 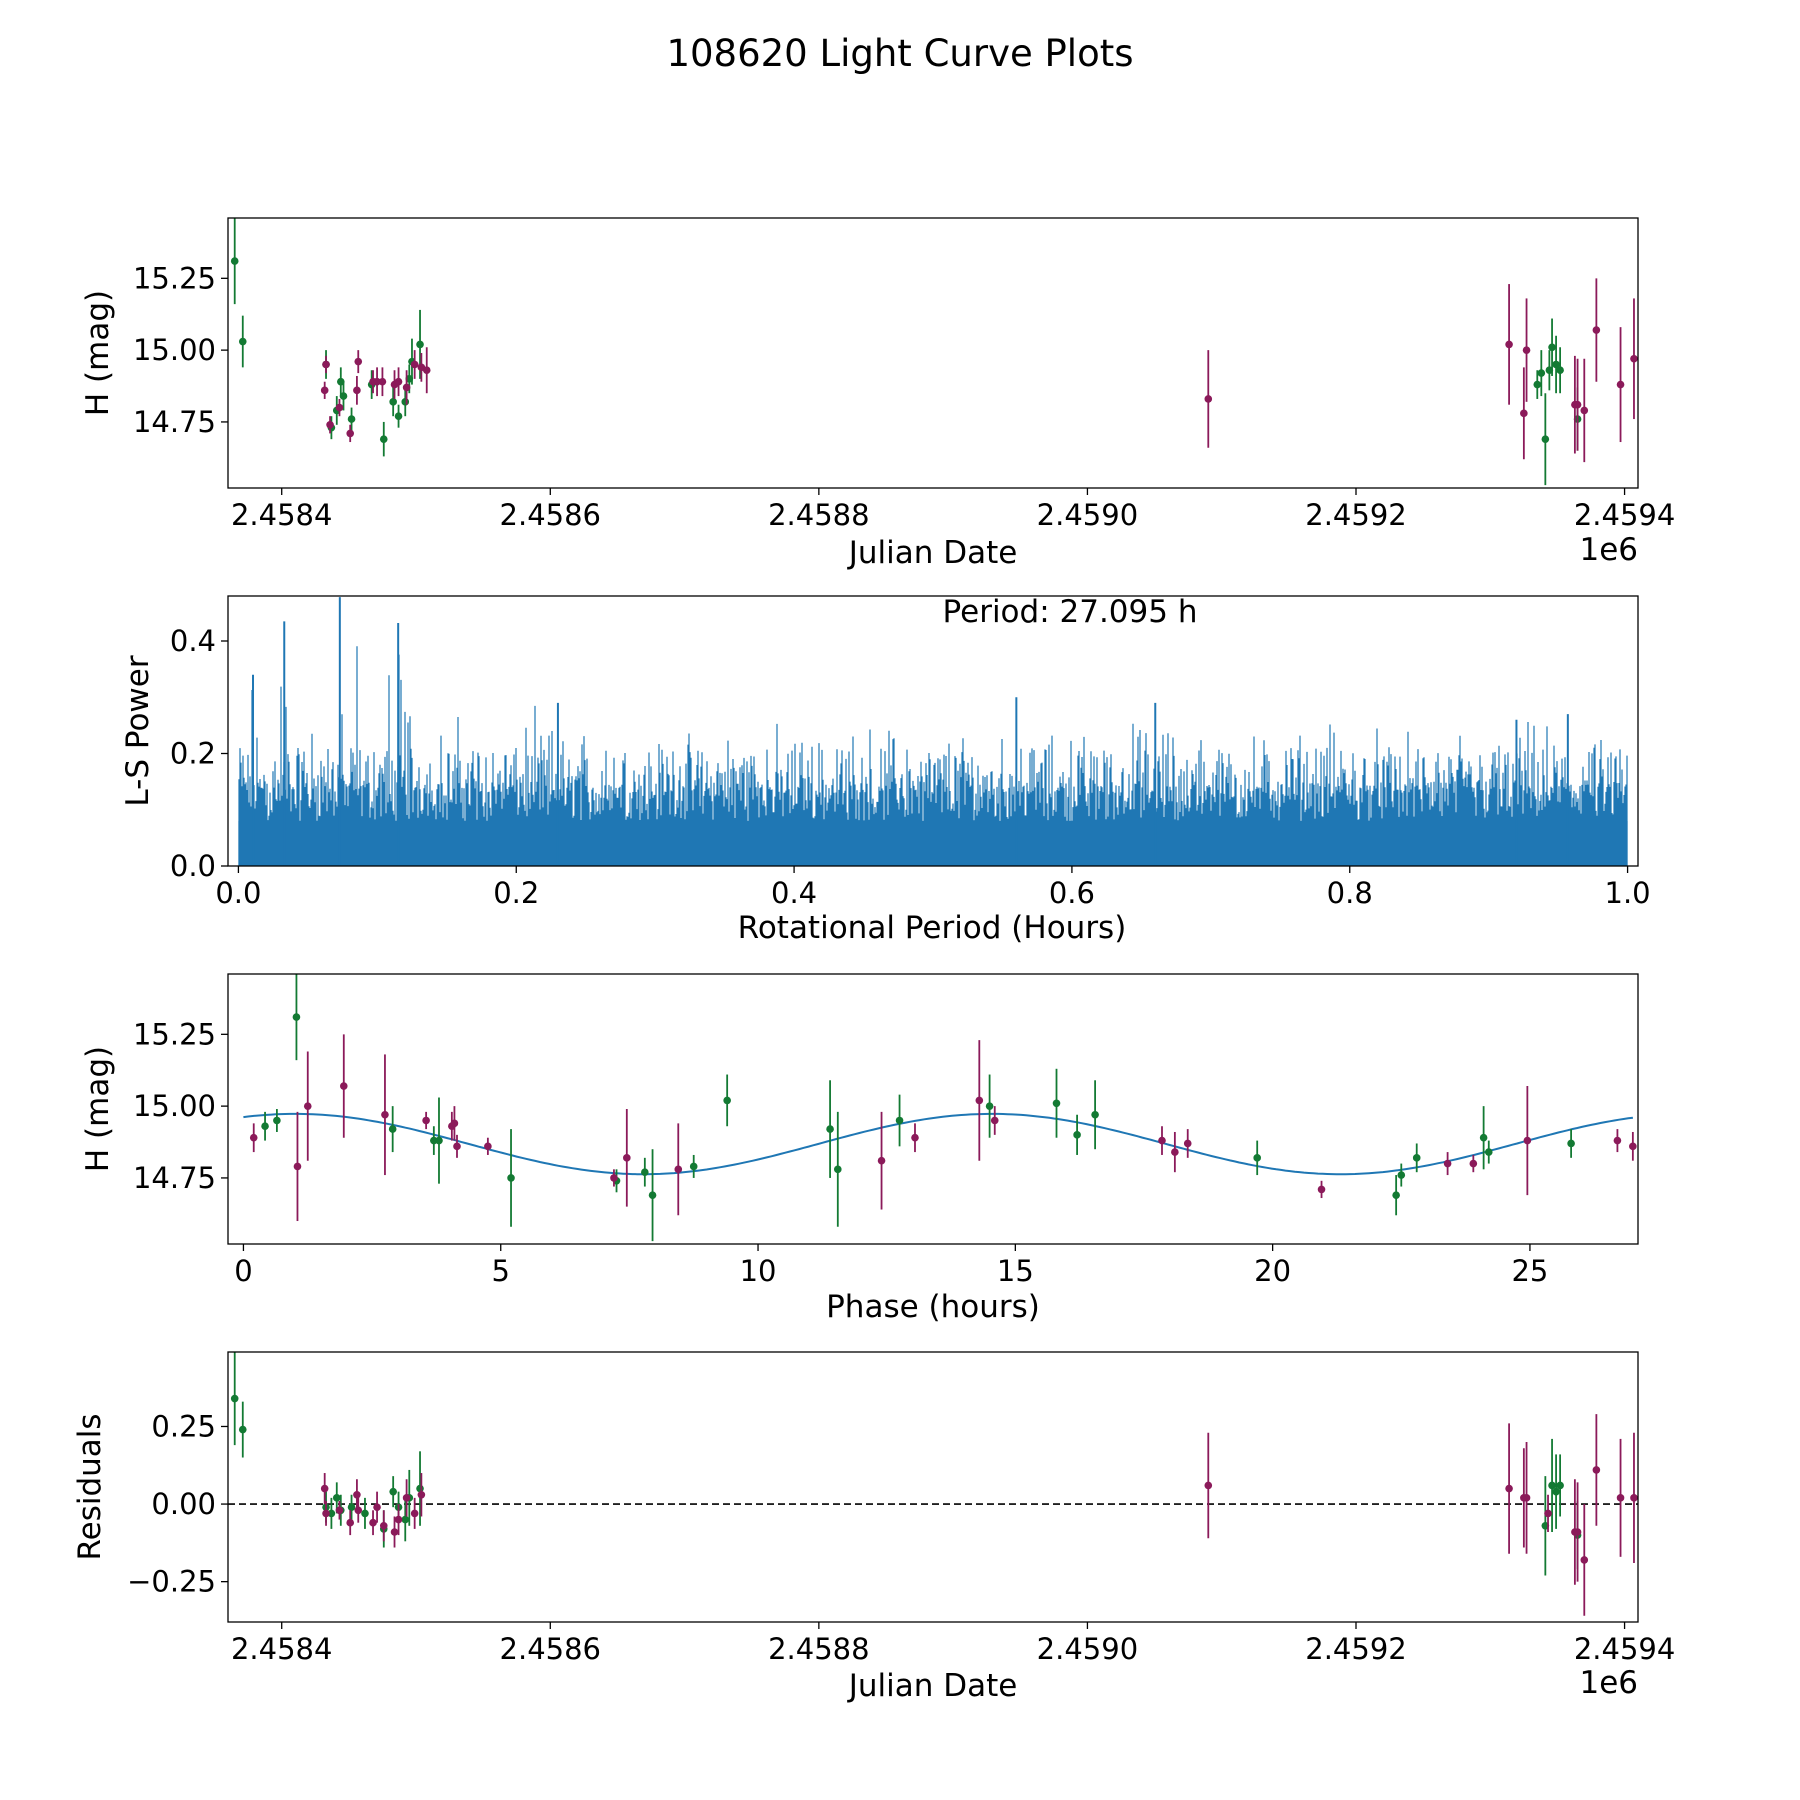 I want to click on lightcurve-offset-label: 1e6, so click(x=1608, y=550).